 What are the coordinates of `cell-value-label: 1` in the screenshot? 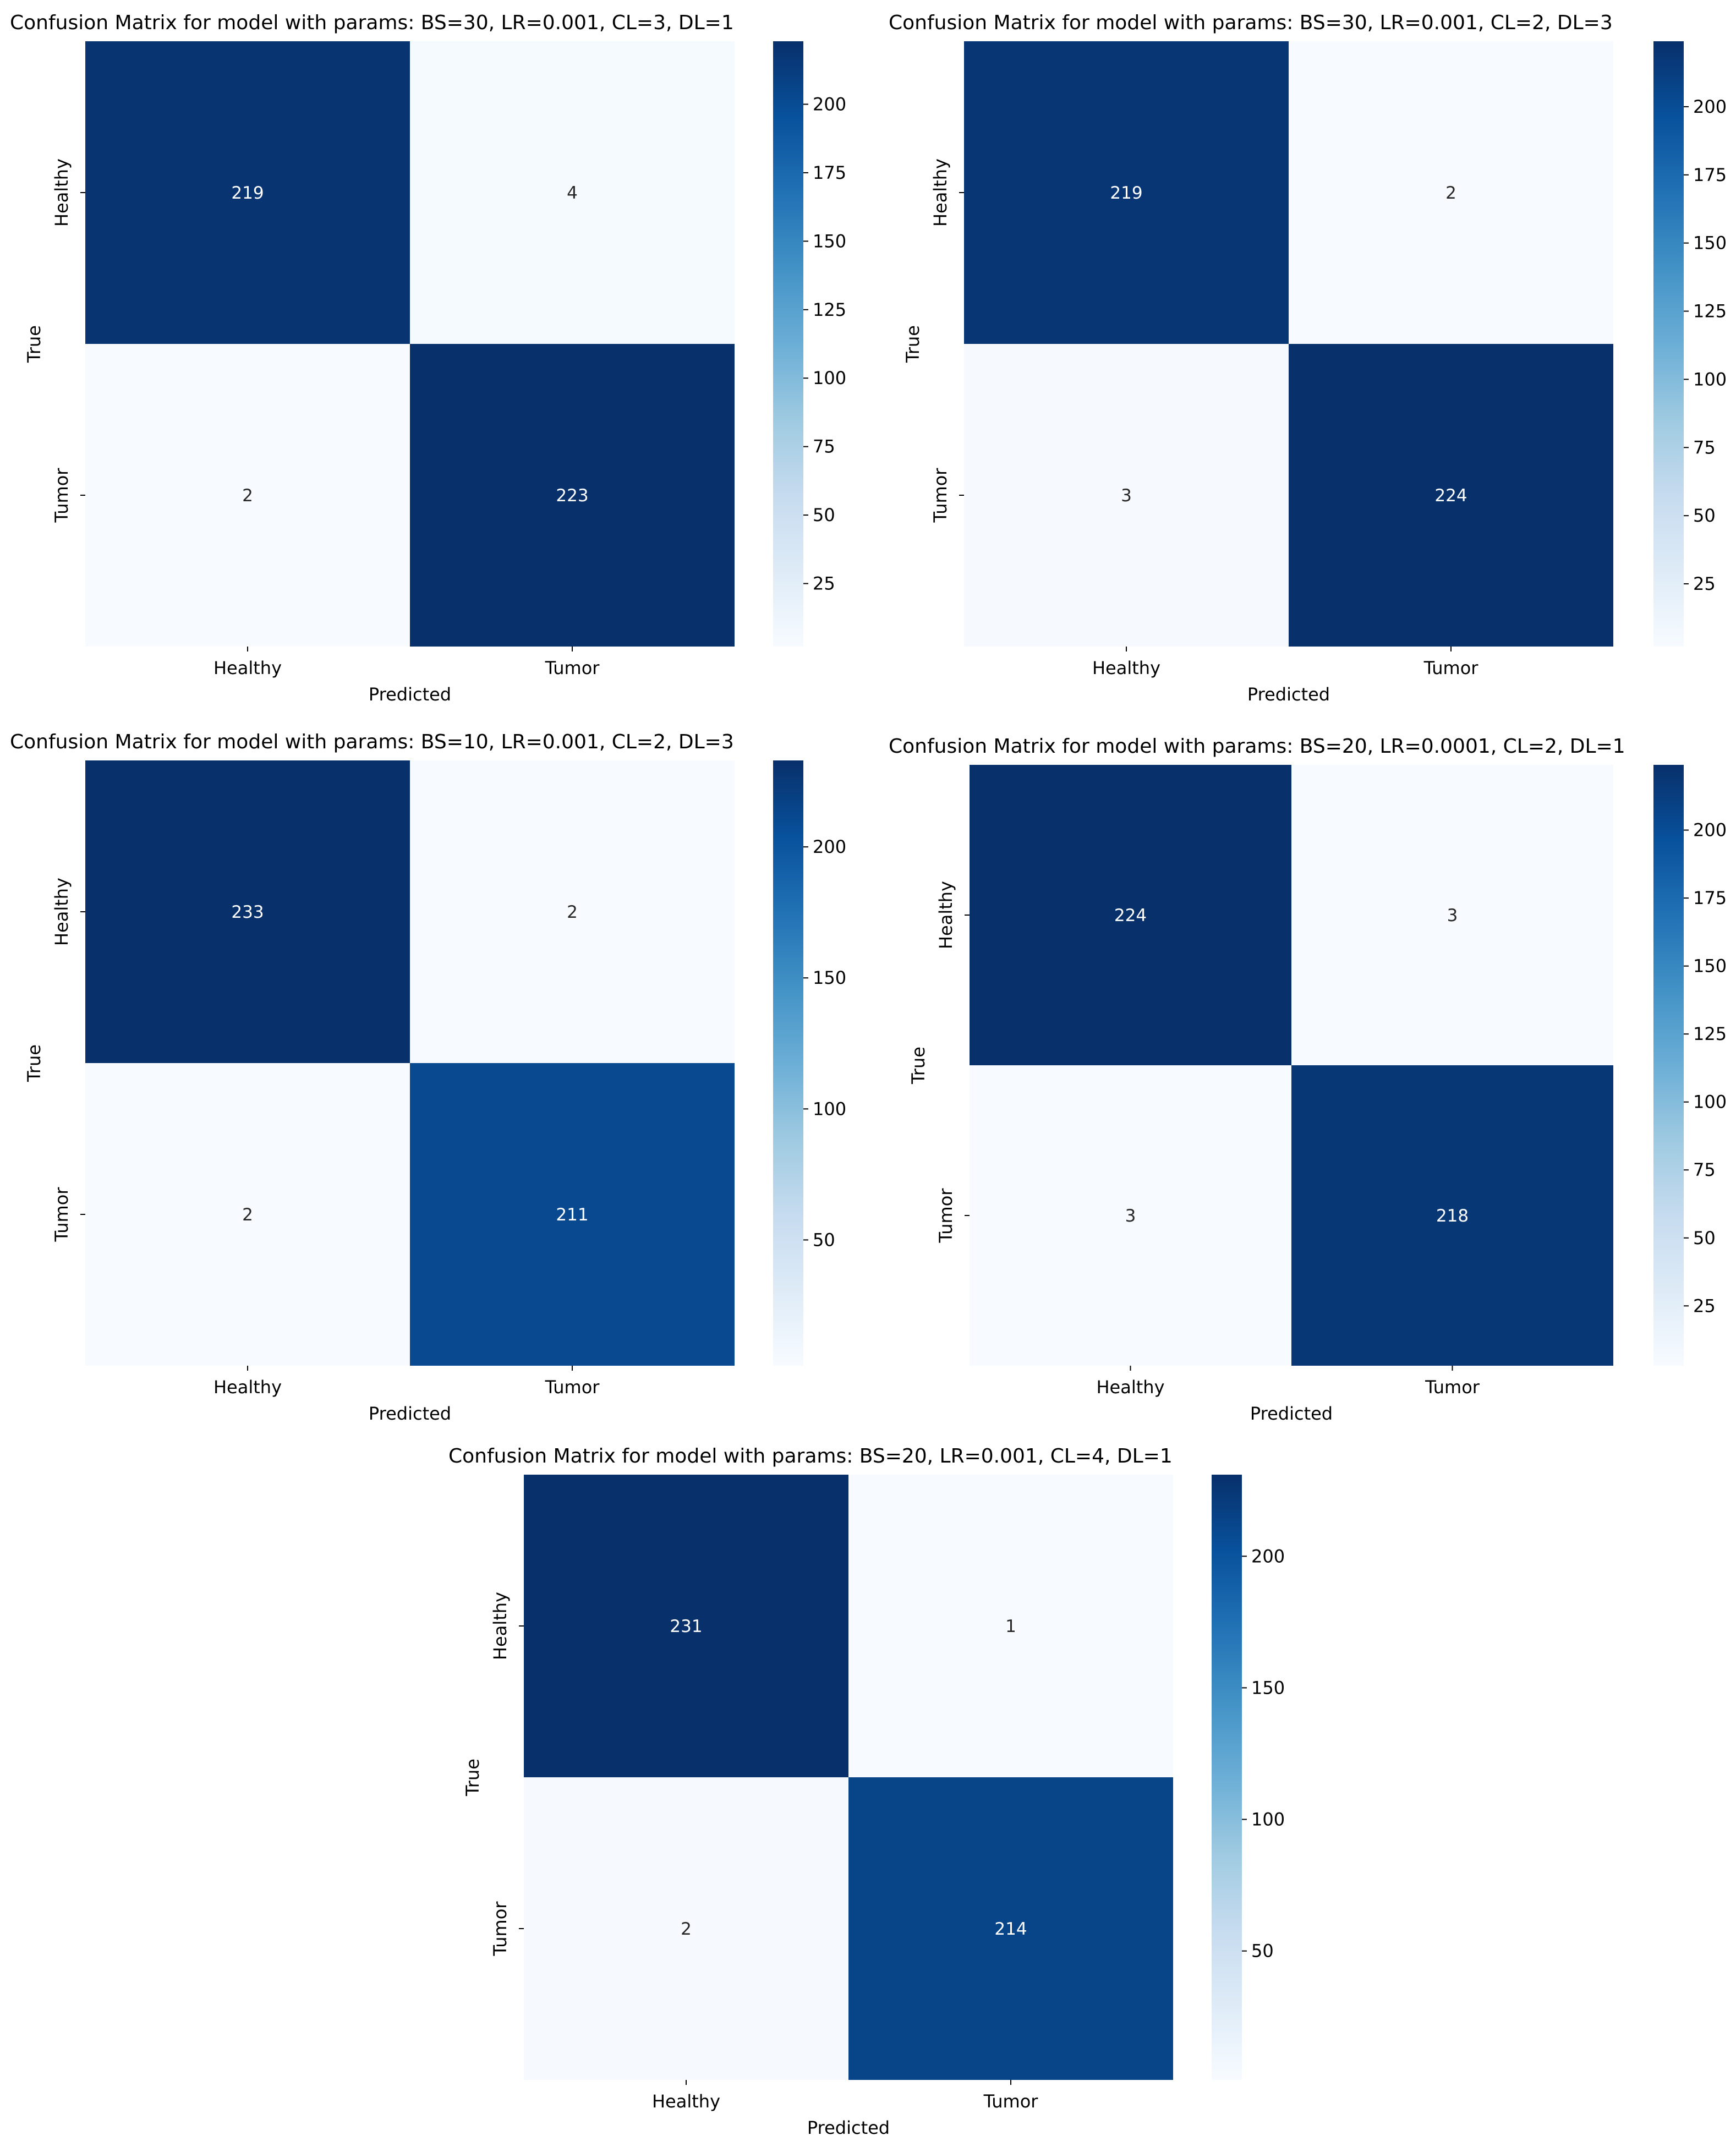 It's located at (1010, 1626).